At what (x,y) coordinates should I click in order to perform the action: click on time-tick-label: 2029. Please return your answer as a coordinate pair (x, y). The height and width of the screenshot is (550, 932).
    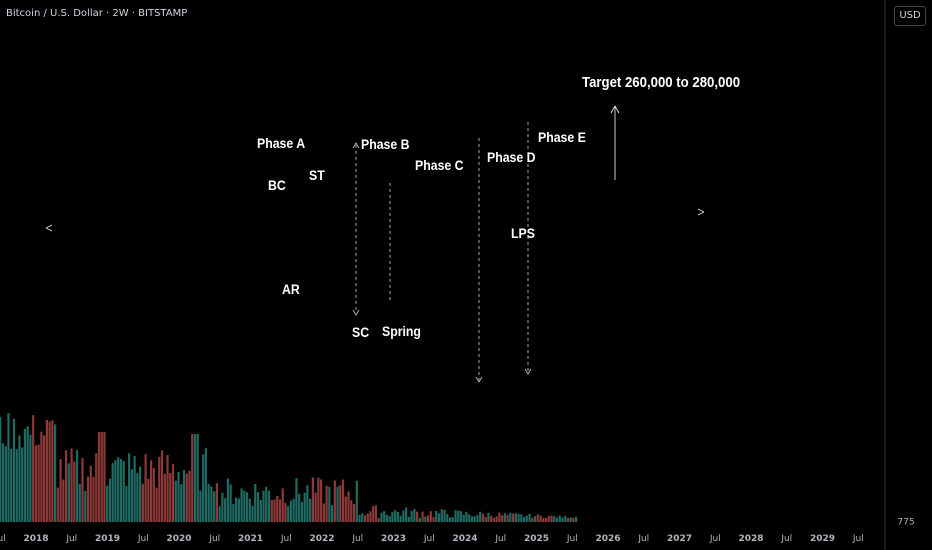
    Looking at the image, I should click on (822, 539).